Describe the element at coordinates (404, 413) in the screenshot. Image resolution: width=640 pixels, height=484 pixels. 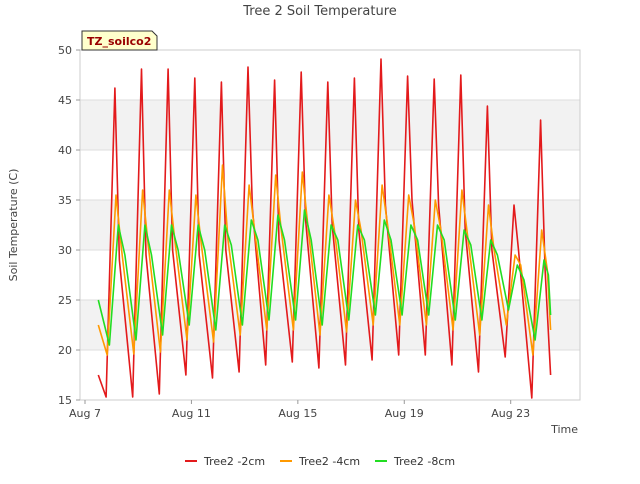
I see `x-tick-label: Aug 19` at that location.